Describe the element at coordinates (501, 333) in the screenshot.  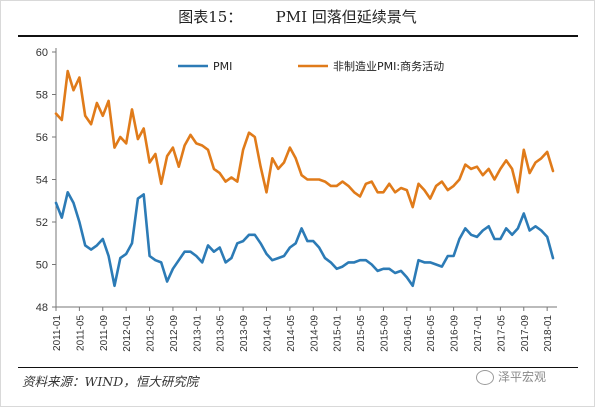
I see `x-tick-label: 2017-05` at that location.